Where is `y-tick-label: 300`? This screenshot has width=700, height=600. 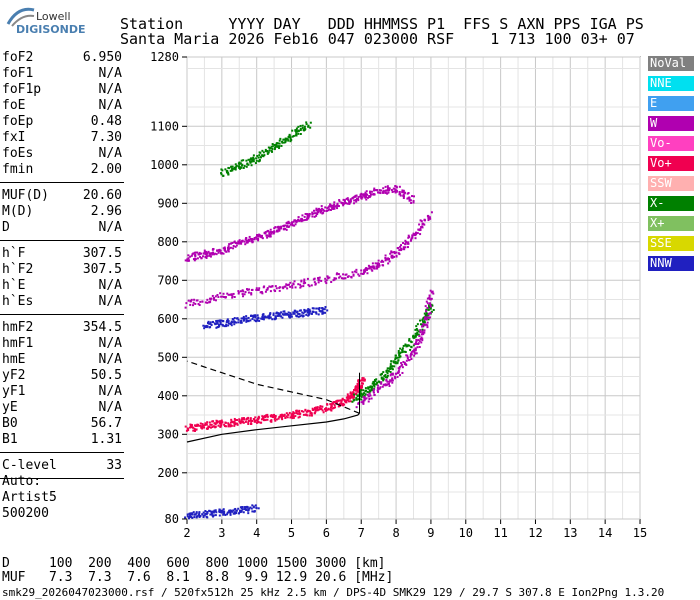
y-tick-label: 300 is located at coordinates (168, 434).